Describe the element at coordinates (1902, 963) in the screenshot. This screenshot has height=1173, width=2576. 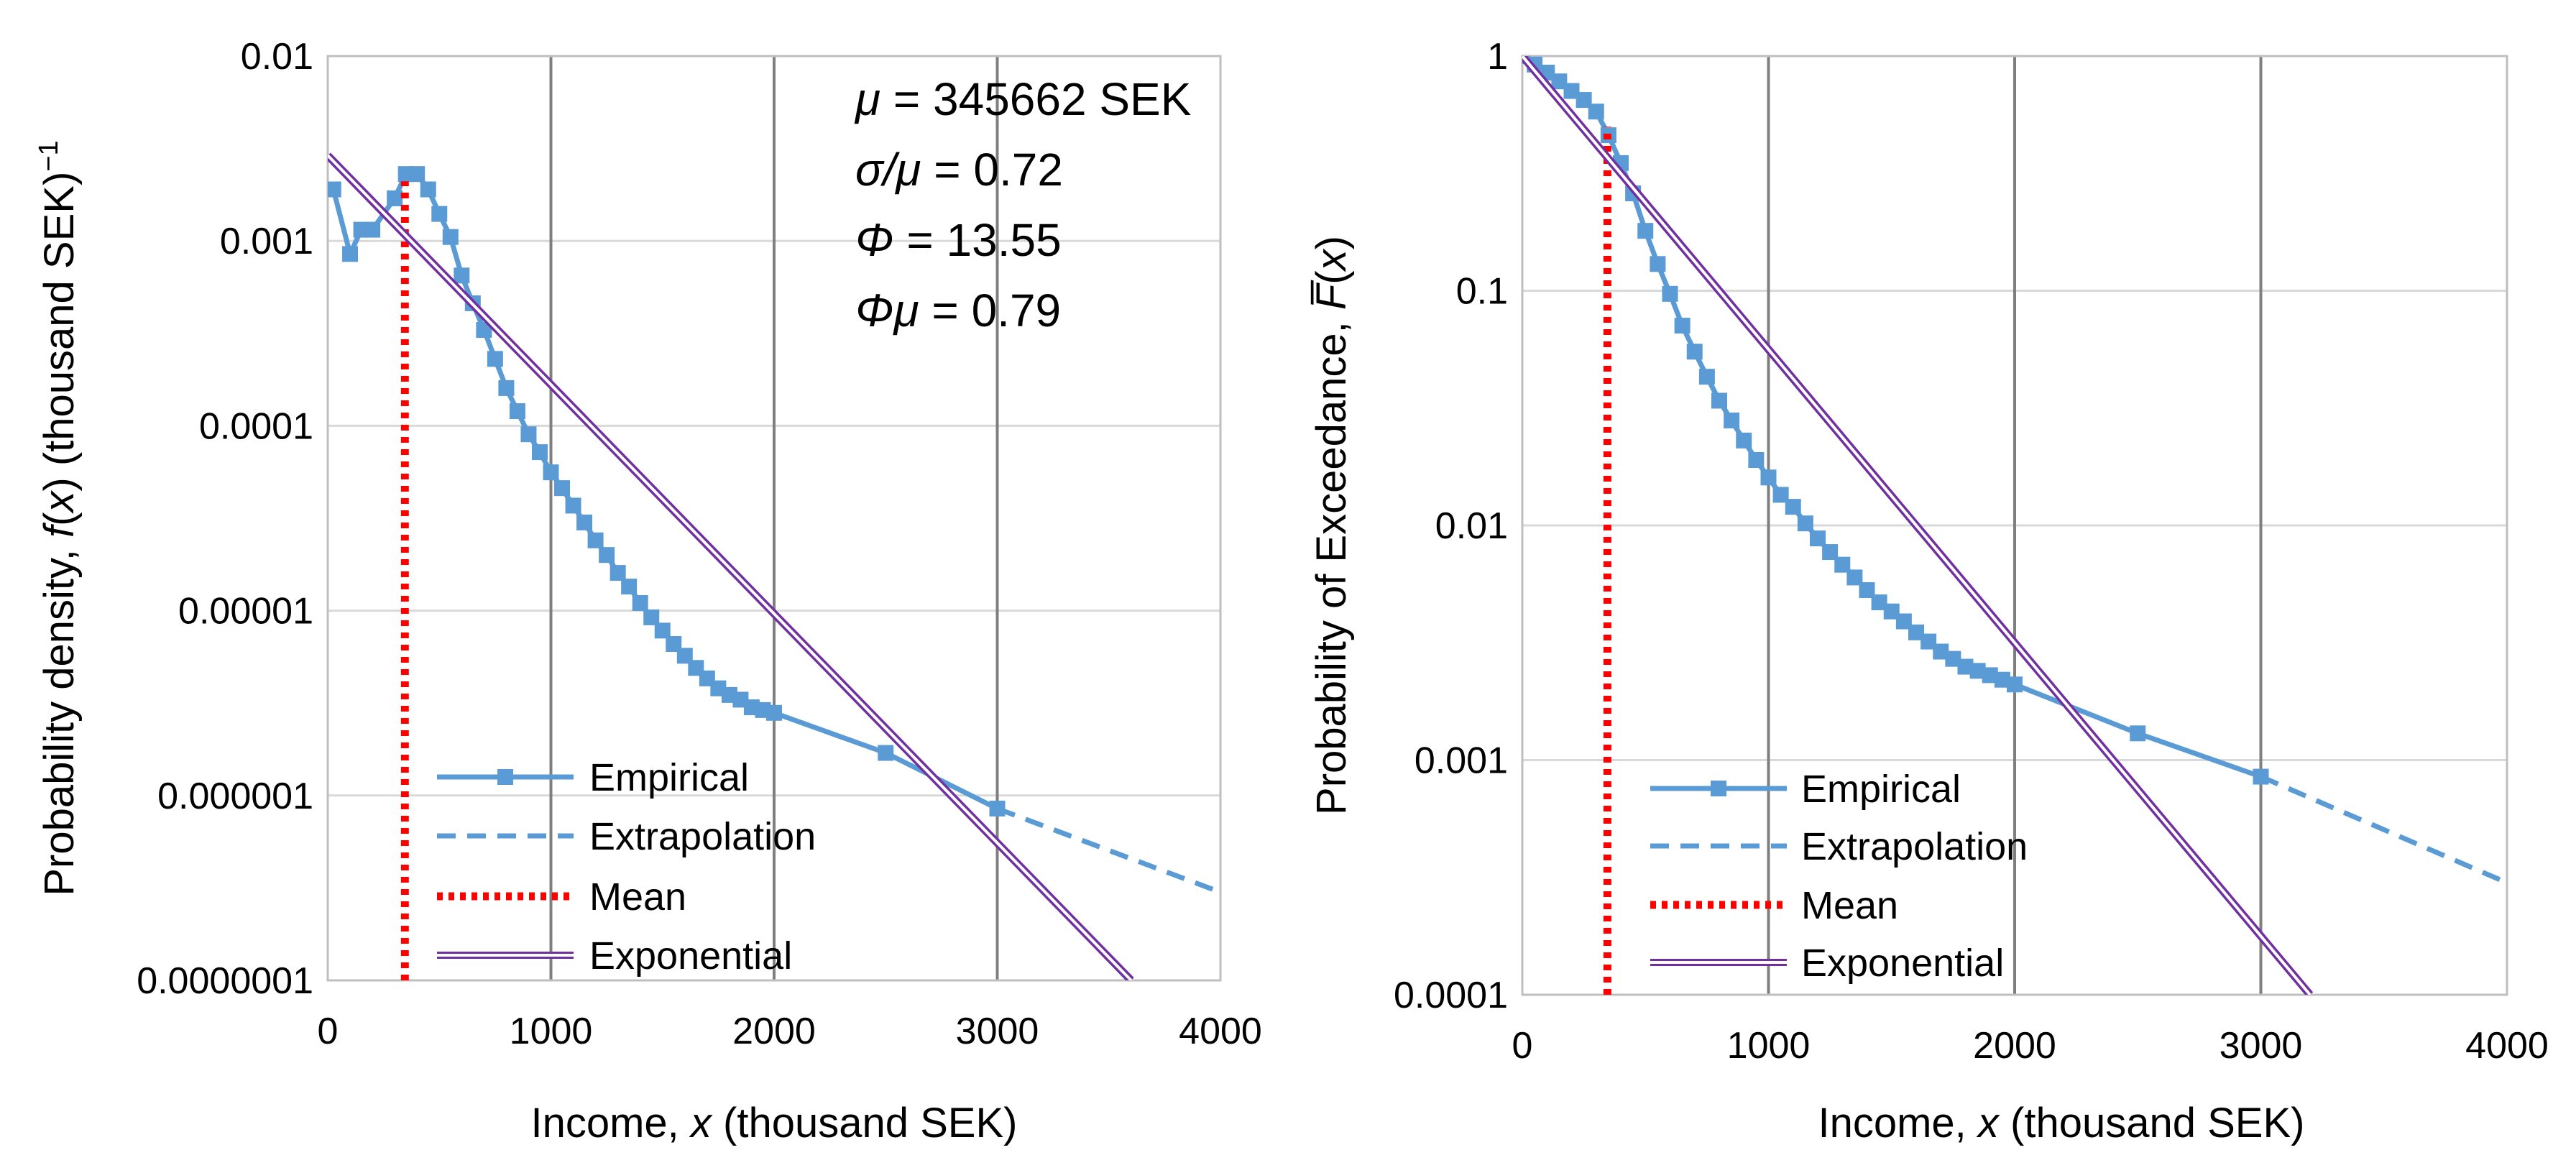
I see `legend-exponential-label: Exponential` at that location.